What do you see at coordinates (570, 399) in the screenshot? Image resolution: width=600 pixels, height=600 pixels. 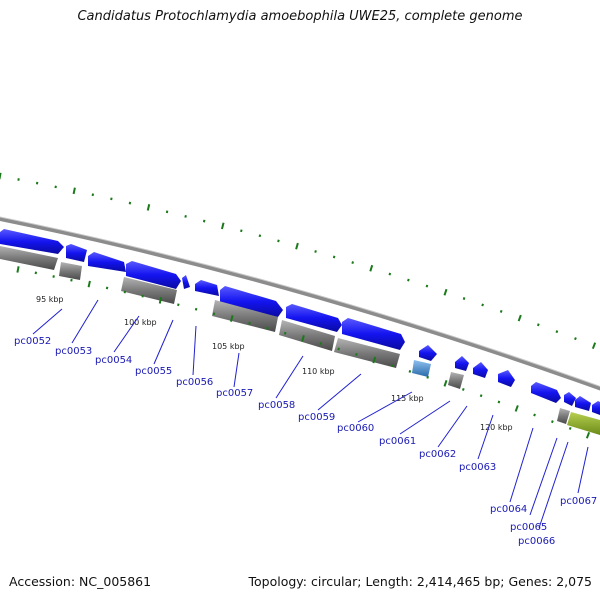 I see `gene-pc0065` at bounding box center [570, 399].